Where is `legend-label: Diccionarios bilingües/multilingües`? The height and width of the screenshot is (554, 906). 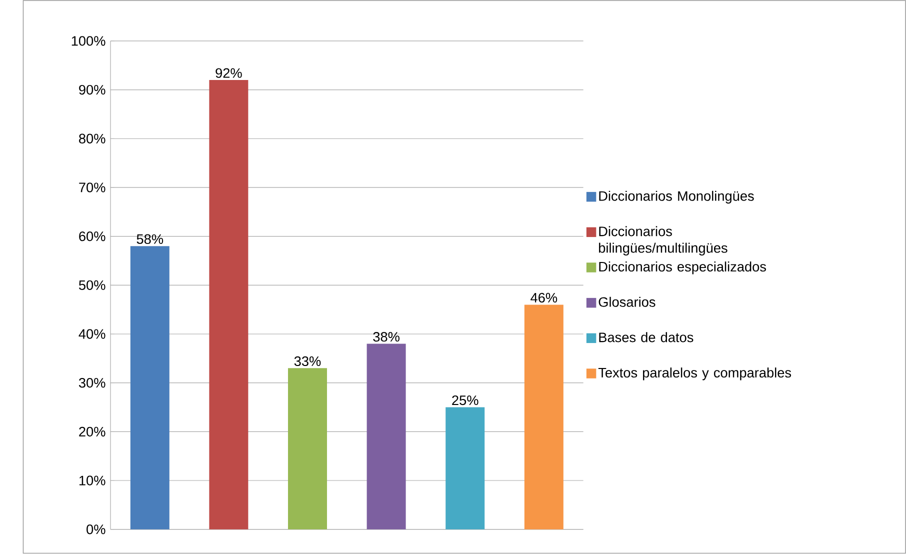
legend-label: Diccionarios bilingües/multilingües is located at coordinates (663, 241).